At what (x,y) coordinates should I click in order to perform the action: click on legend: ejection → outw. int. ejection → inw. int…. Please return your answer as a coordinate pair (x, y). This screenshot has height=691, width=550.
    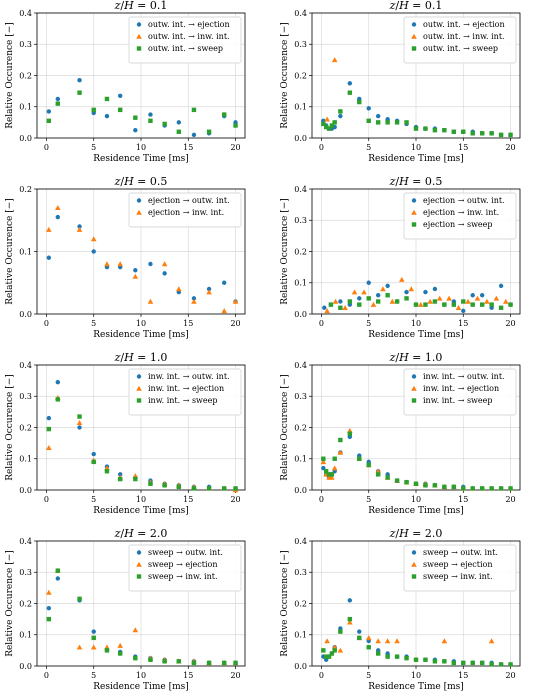
    Looking at the image, I should click on (185, 210).